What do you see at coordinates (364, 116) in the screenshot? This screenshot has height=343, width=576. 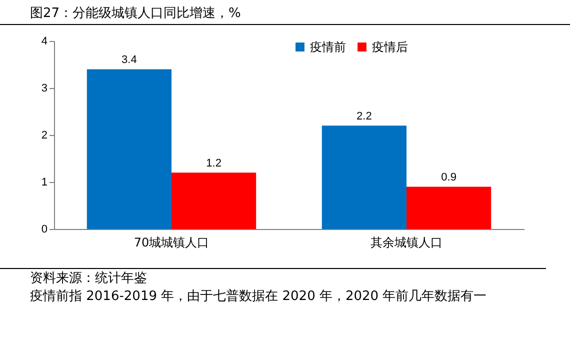 I see `data-label: 2.2` at bounding box center [364, 116].